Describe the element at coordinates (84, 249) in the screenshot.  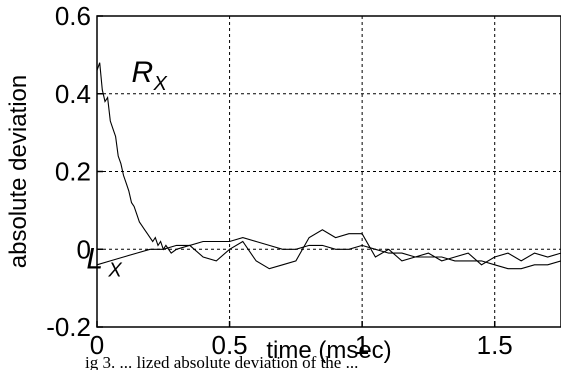
I see `y-tick-label: 0` at that location.